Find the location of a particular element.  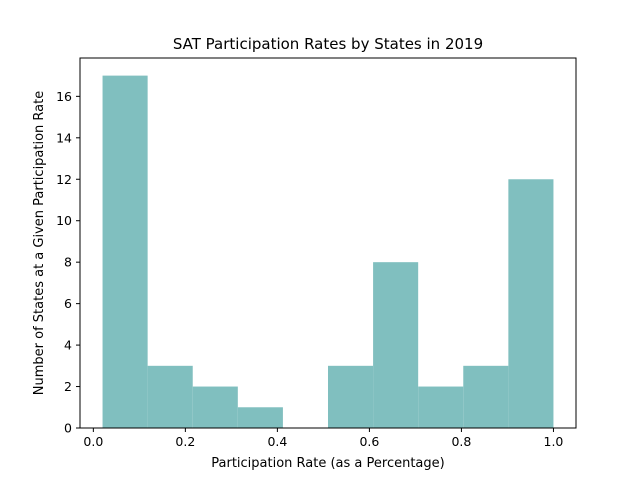

y-tick-label: 6 is located at coordinates (68, 303).